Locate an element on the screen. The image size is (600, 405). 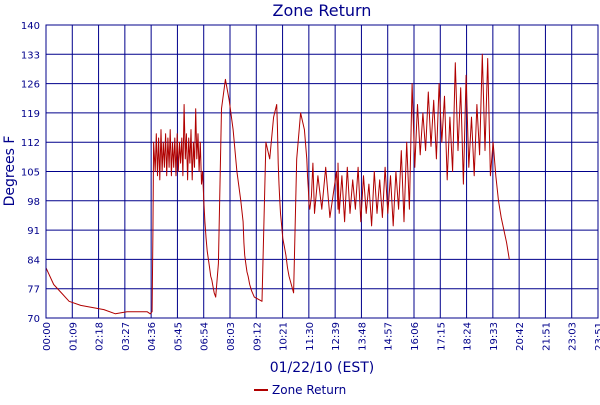
y-tick-label: 133 is located at coordinates (30, 55).